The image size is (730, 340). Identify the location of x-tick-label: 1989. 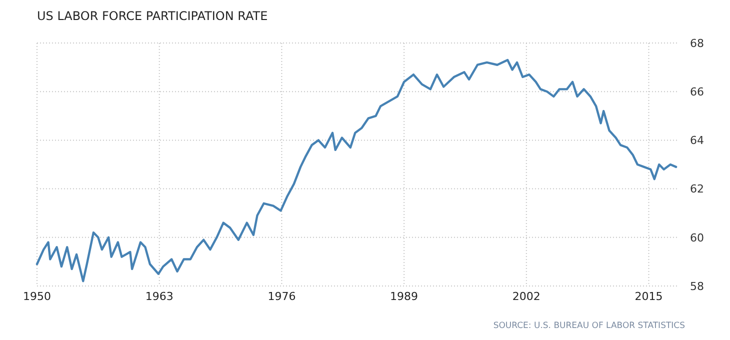
(404, 296).